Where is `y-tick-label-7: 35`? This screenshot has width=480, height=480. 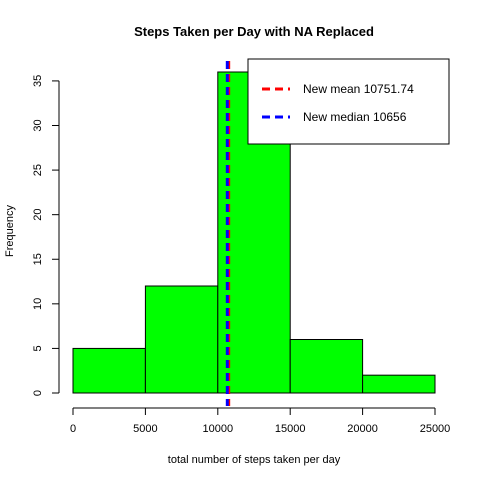
y-tick-label-7: 35 is located at coordinates (38, 81).